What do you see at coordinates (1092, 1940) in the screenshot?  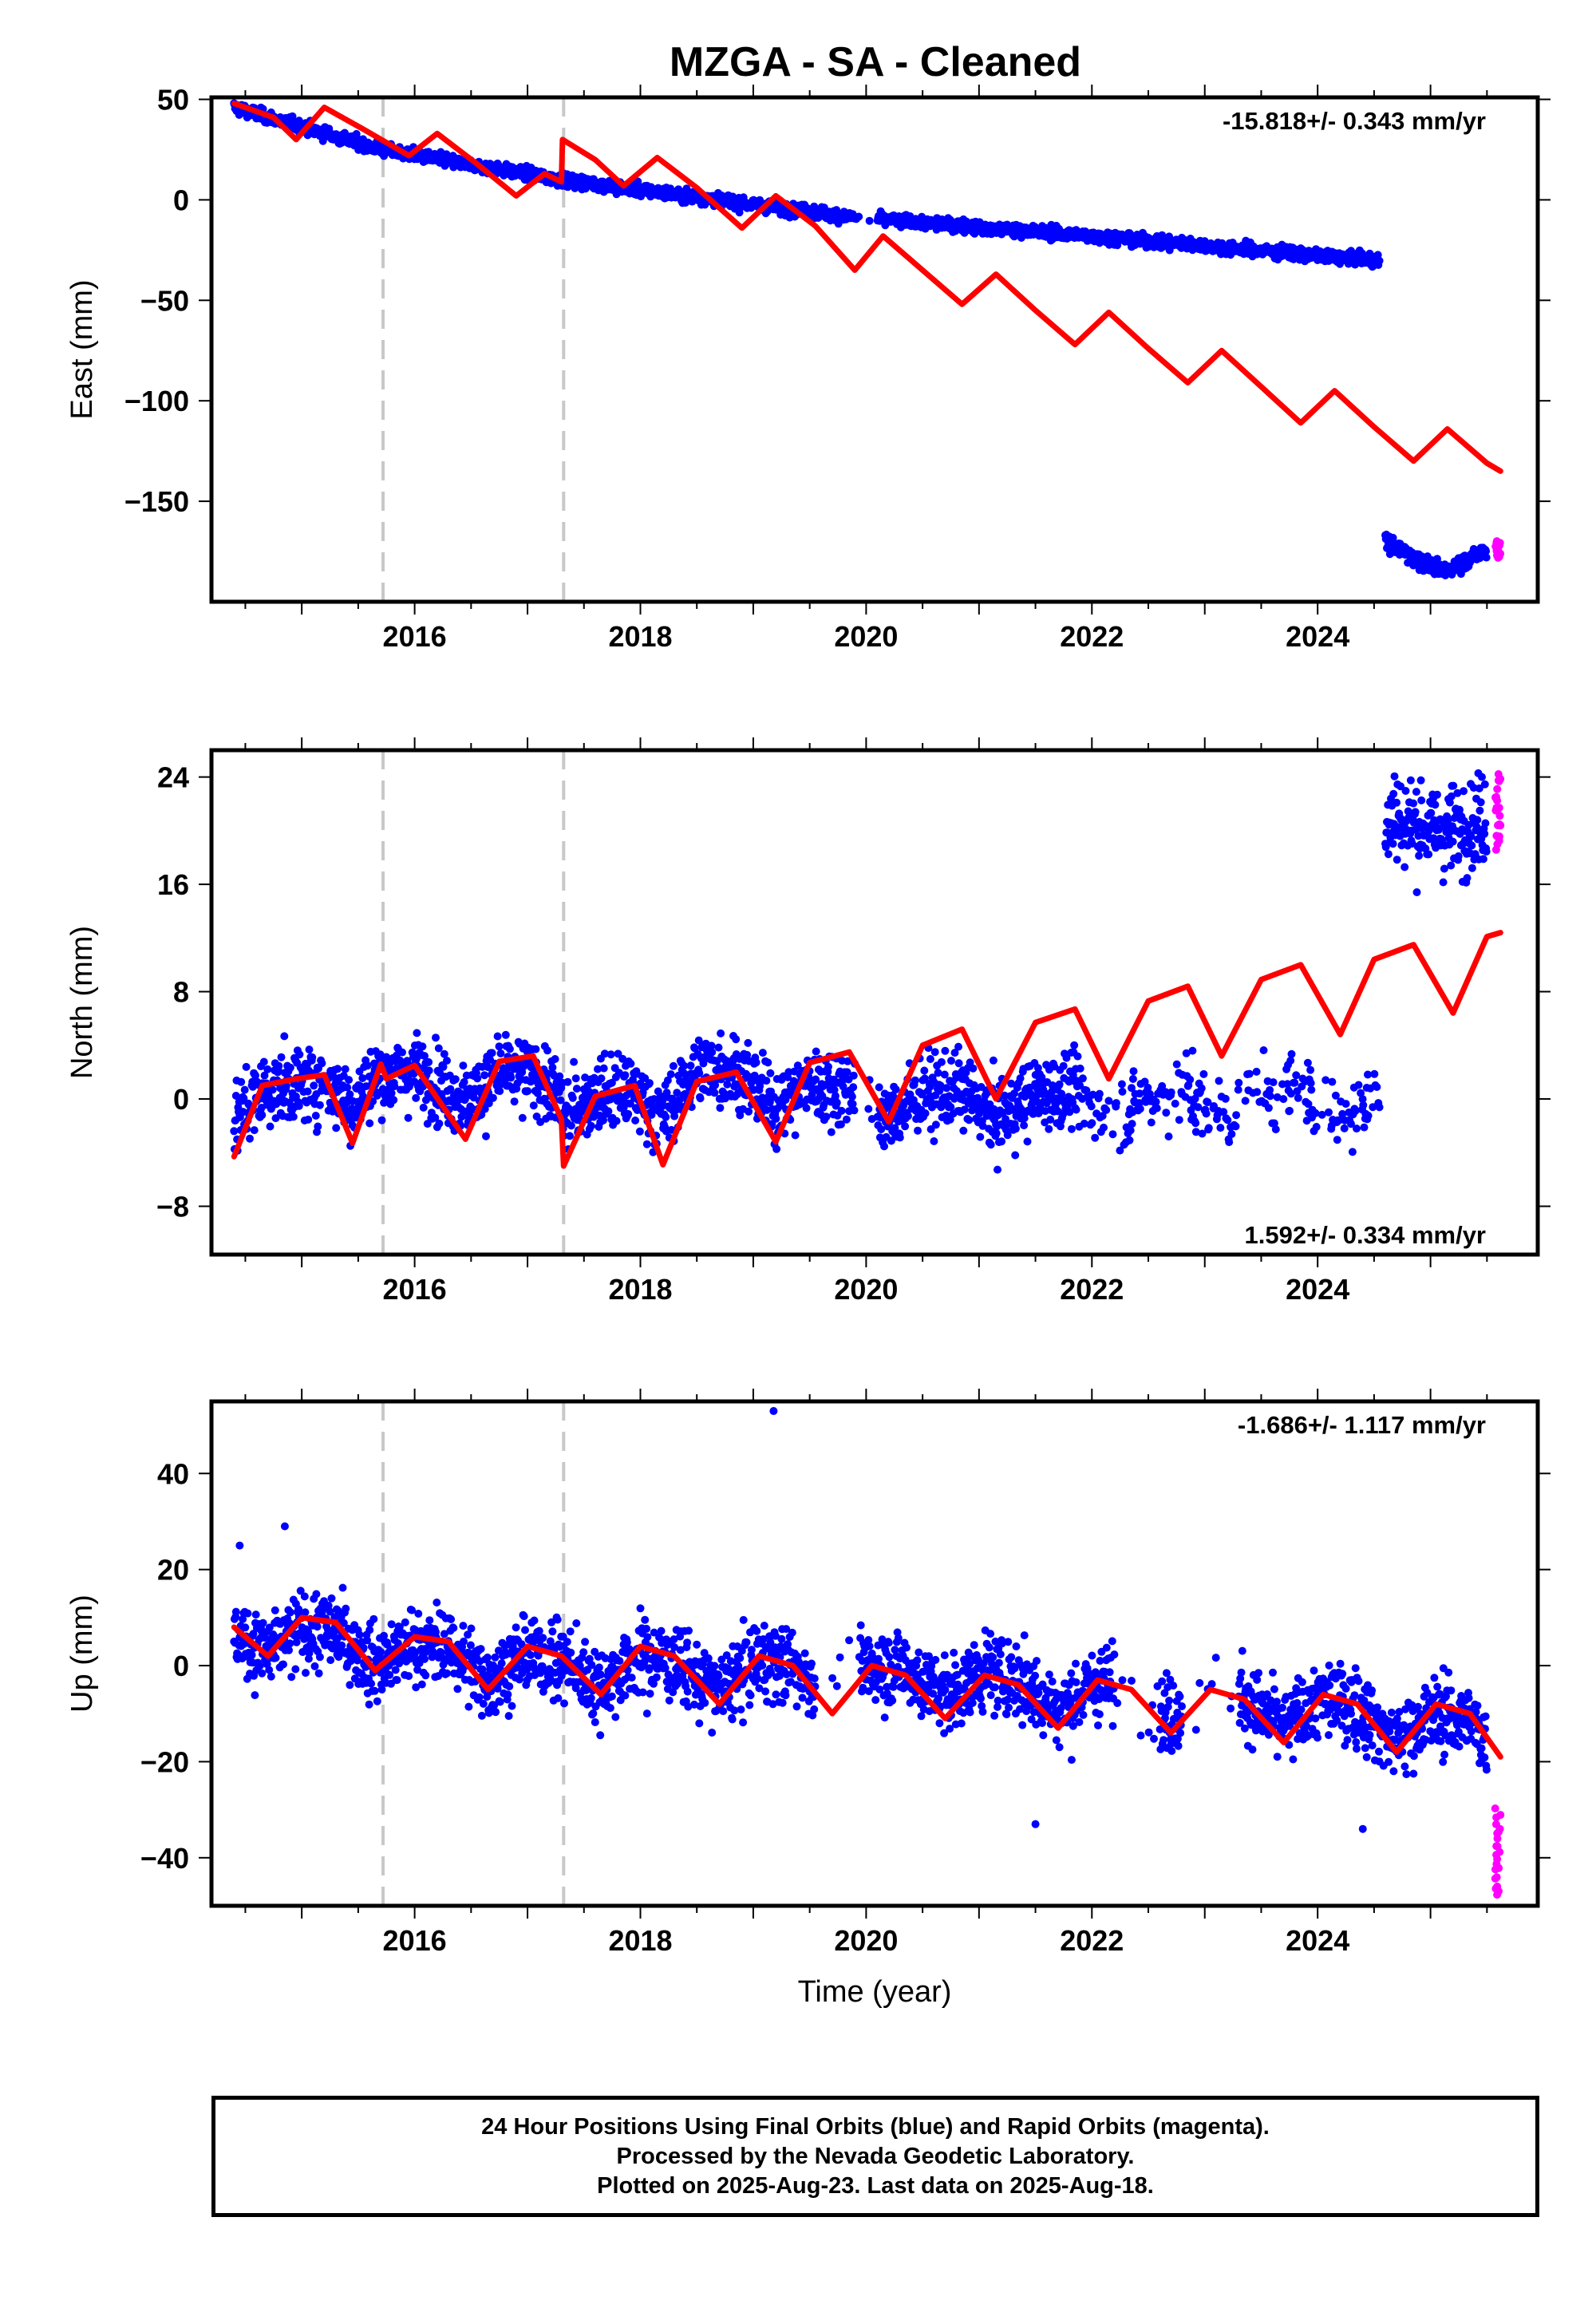 I see `x-tick-label: 2022` at bounding box center [1092, 1940].